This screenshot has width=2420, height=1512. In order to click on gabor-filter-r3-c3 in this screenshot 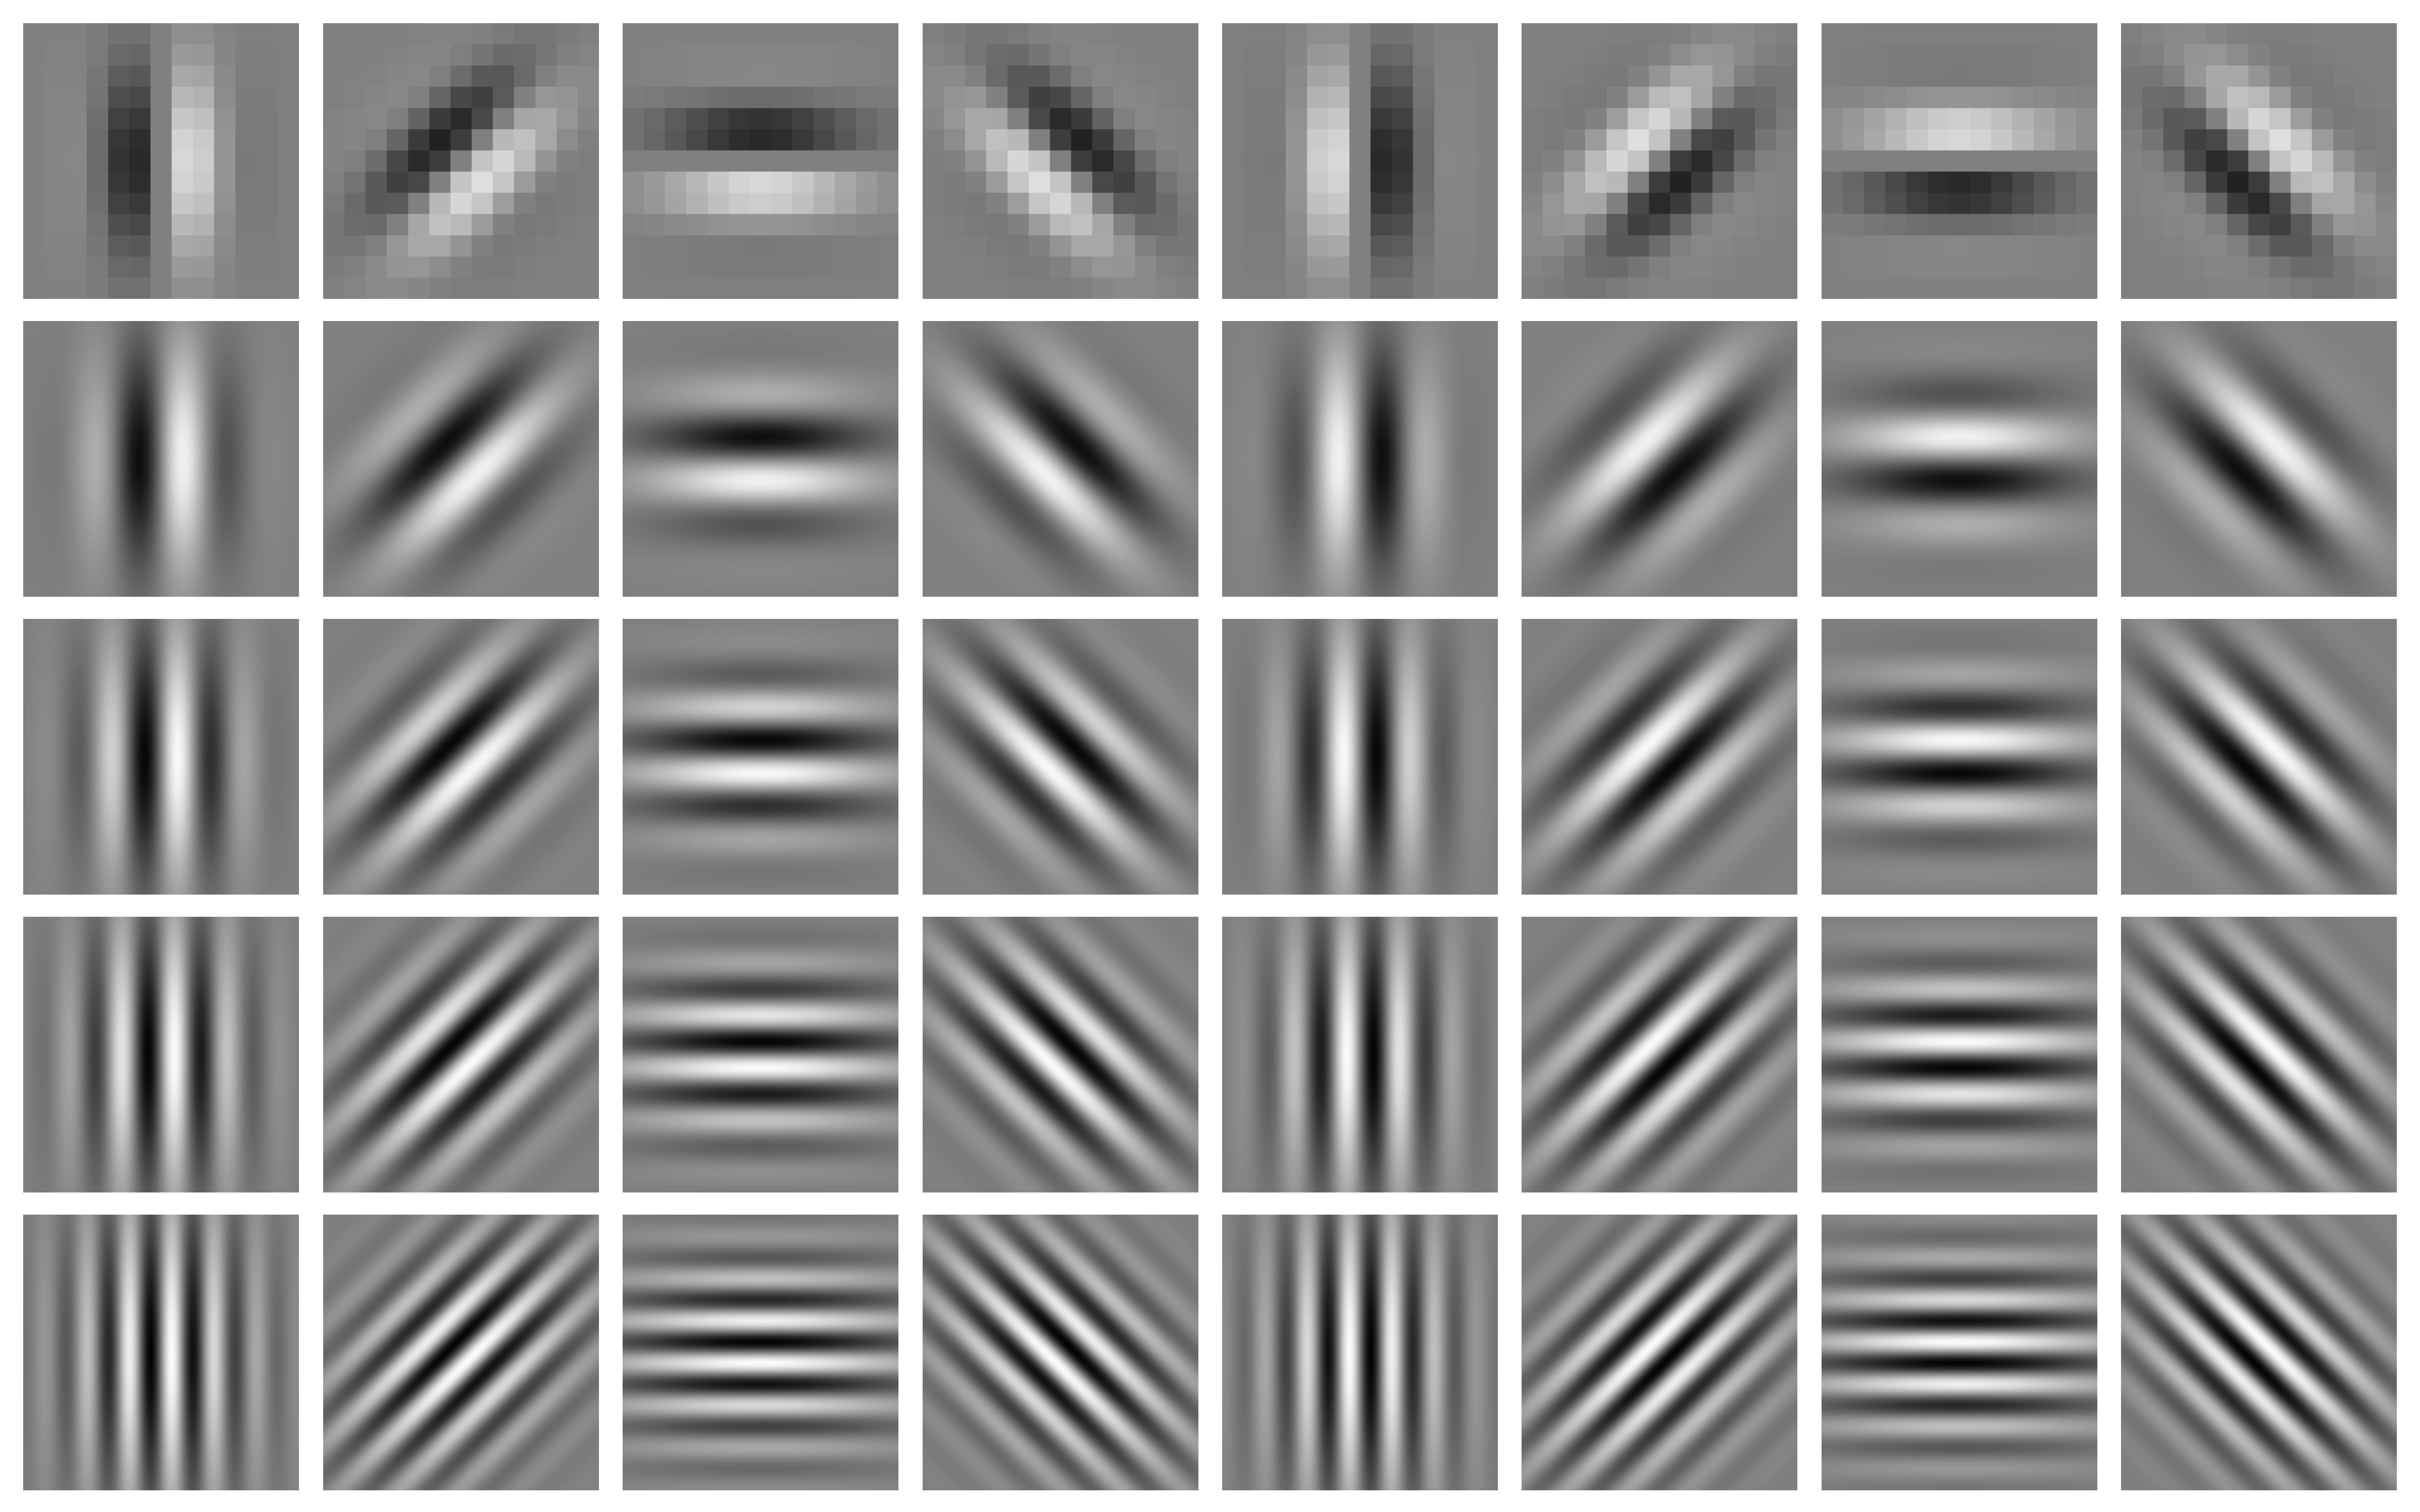, I will do `click(760, 757)`.